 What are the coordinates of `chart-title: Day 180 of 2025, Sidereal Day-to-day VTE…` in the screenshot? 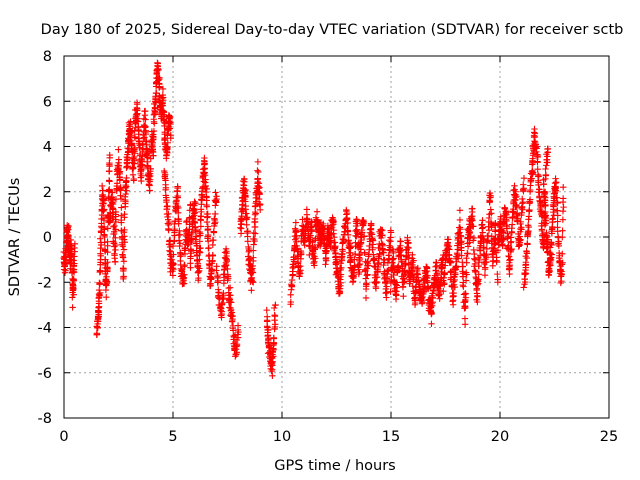 It's located at (332, 30).